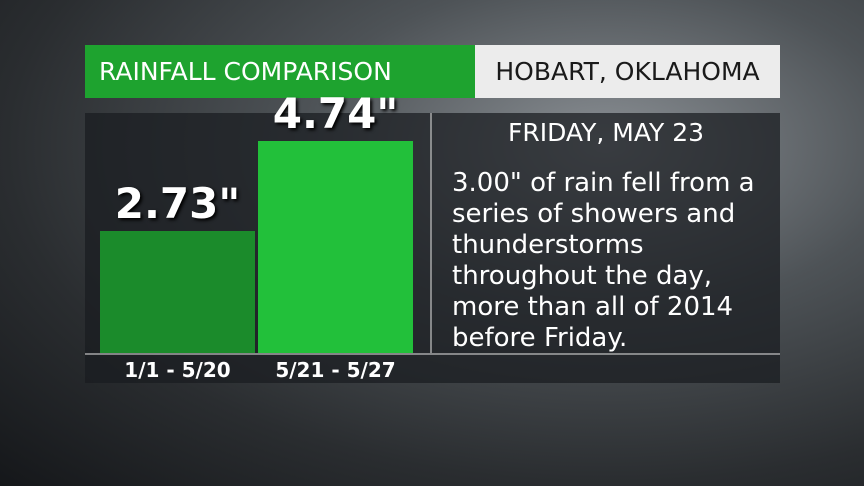  I want to click on chart-title: RAINFALL COMPARISON, so click(280, 71).